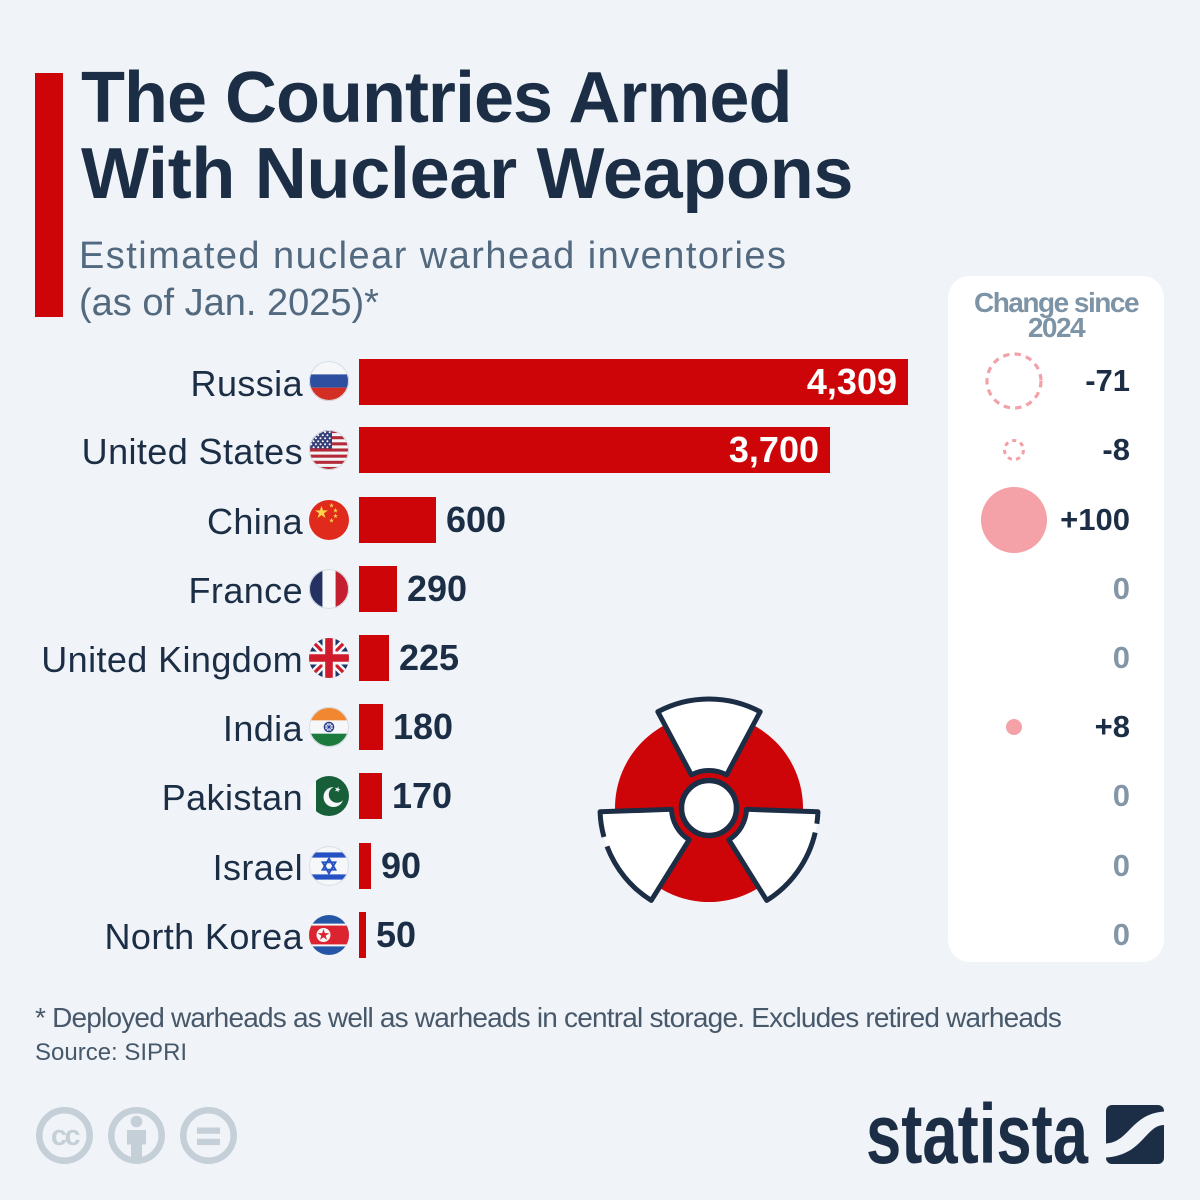  I want to click on svg-text: cc, so click(66, 1136).